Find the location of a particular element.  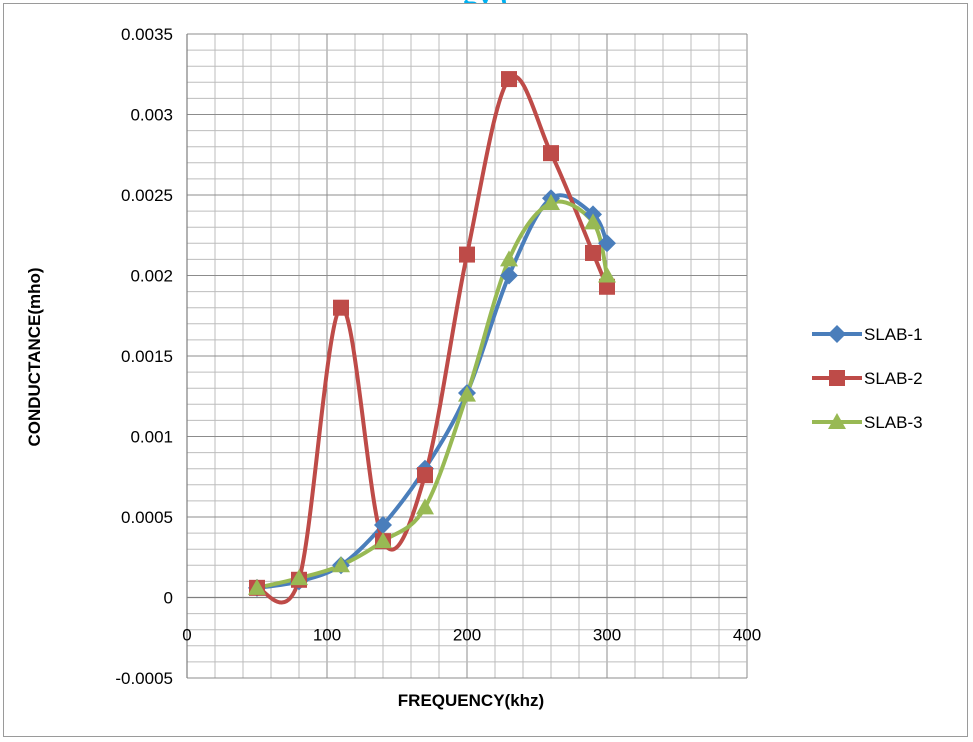

y-tick-label: 0 is located at coordinates (168, 598).